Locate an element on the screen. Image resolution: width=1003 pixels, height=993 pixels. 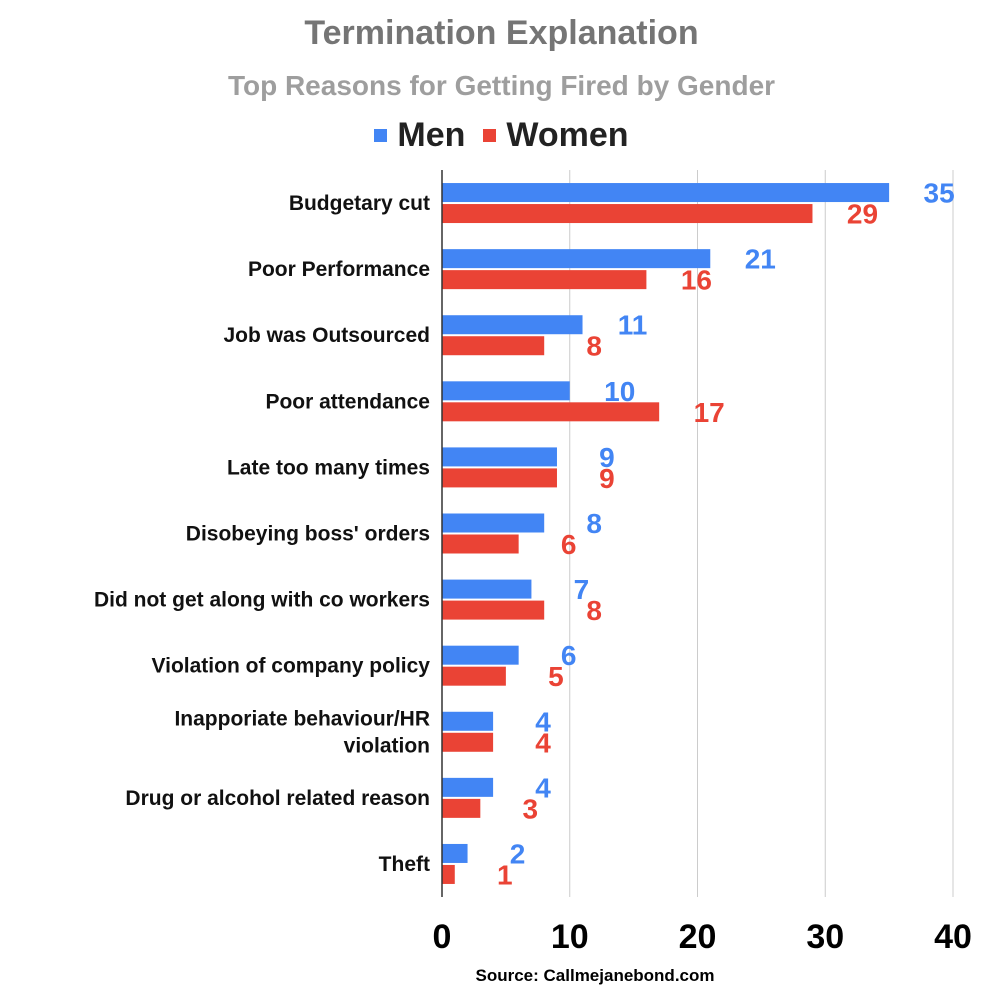
x-axis-ticks: 0 10 20 30 40 is located at coordinates (702, 937).